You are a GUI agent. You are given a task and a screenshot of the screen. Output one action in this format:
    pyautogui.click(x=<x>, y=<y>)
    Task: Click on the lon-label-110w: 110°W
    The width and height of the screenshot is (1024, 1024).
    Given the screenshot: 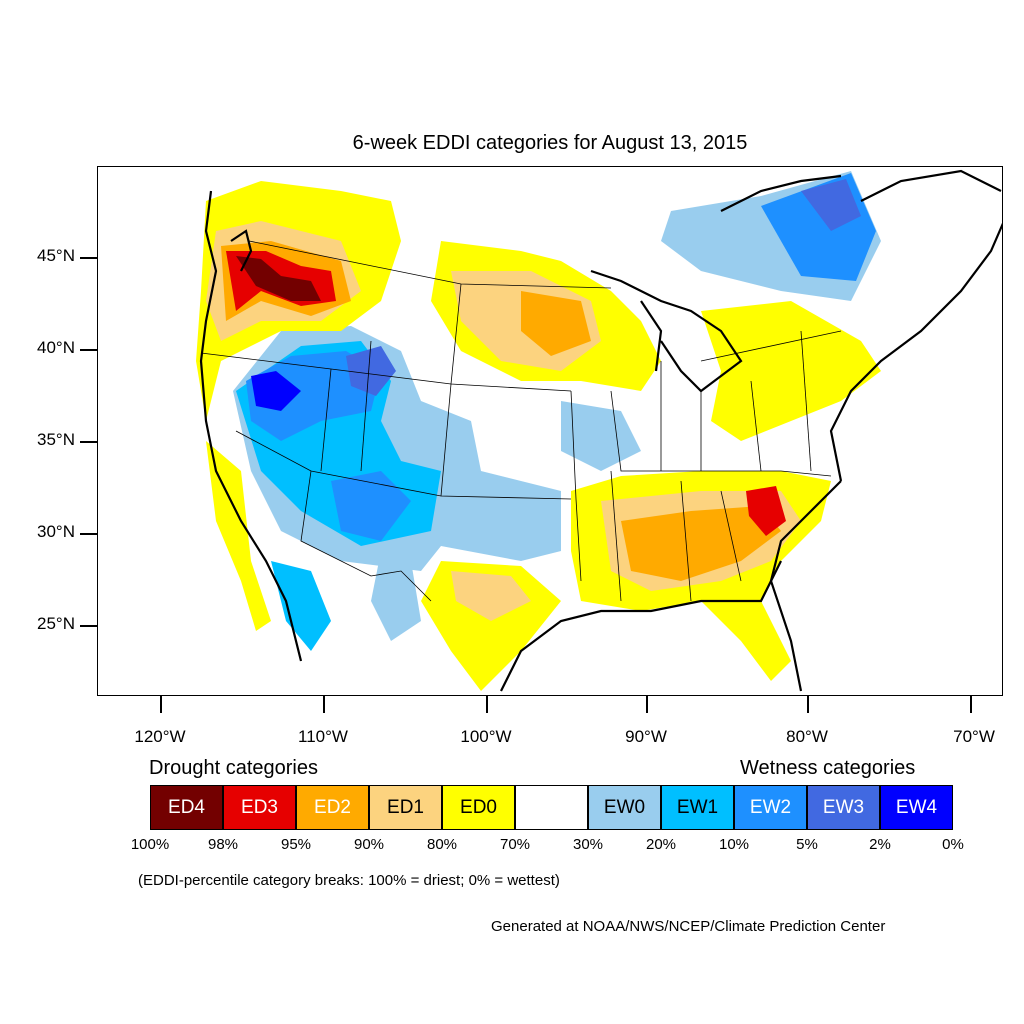 What is the action you would take?
    pyautogui.click(x=323, y=736)
    